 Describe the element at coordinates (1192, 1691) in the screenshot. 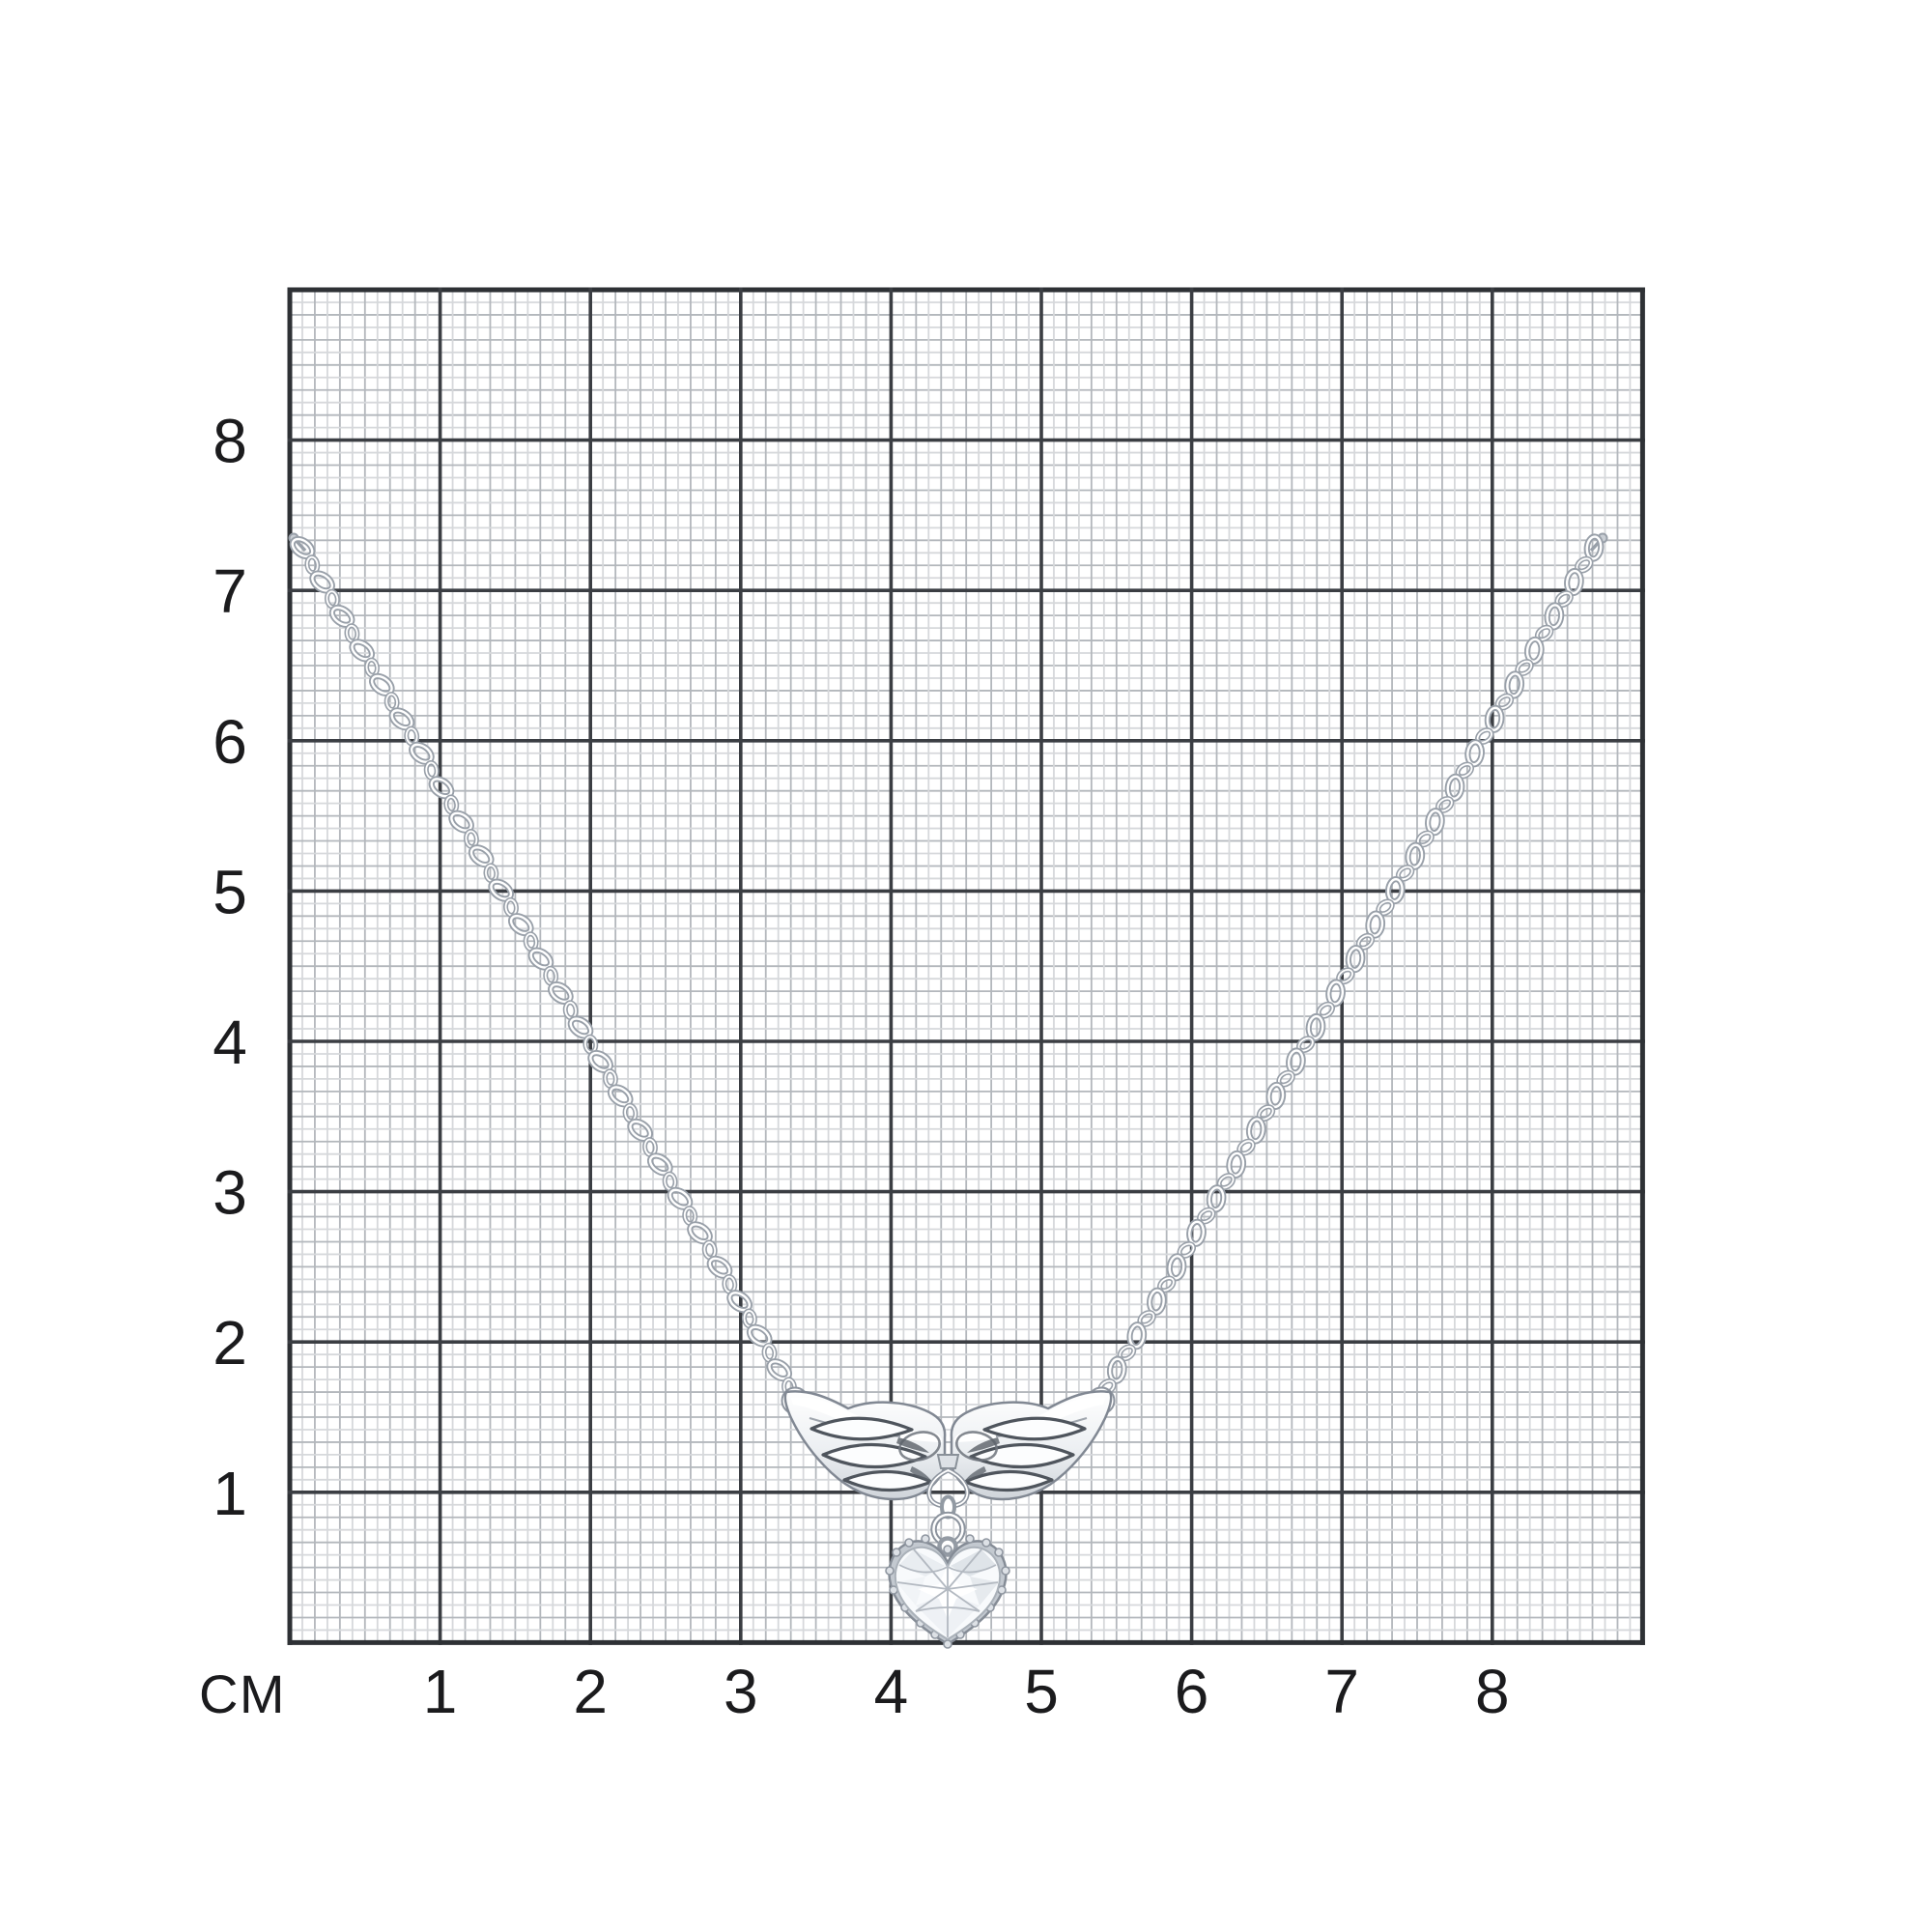

I see `x-tick-label: 6` at that location.